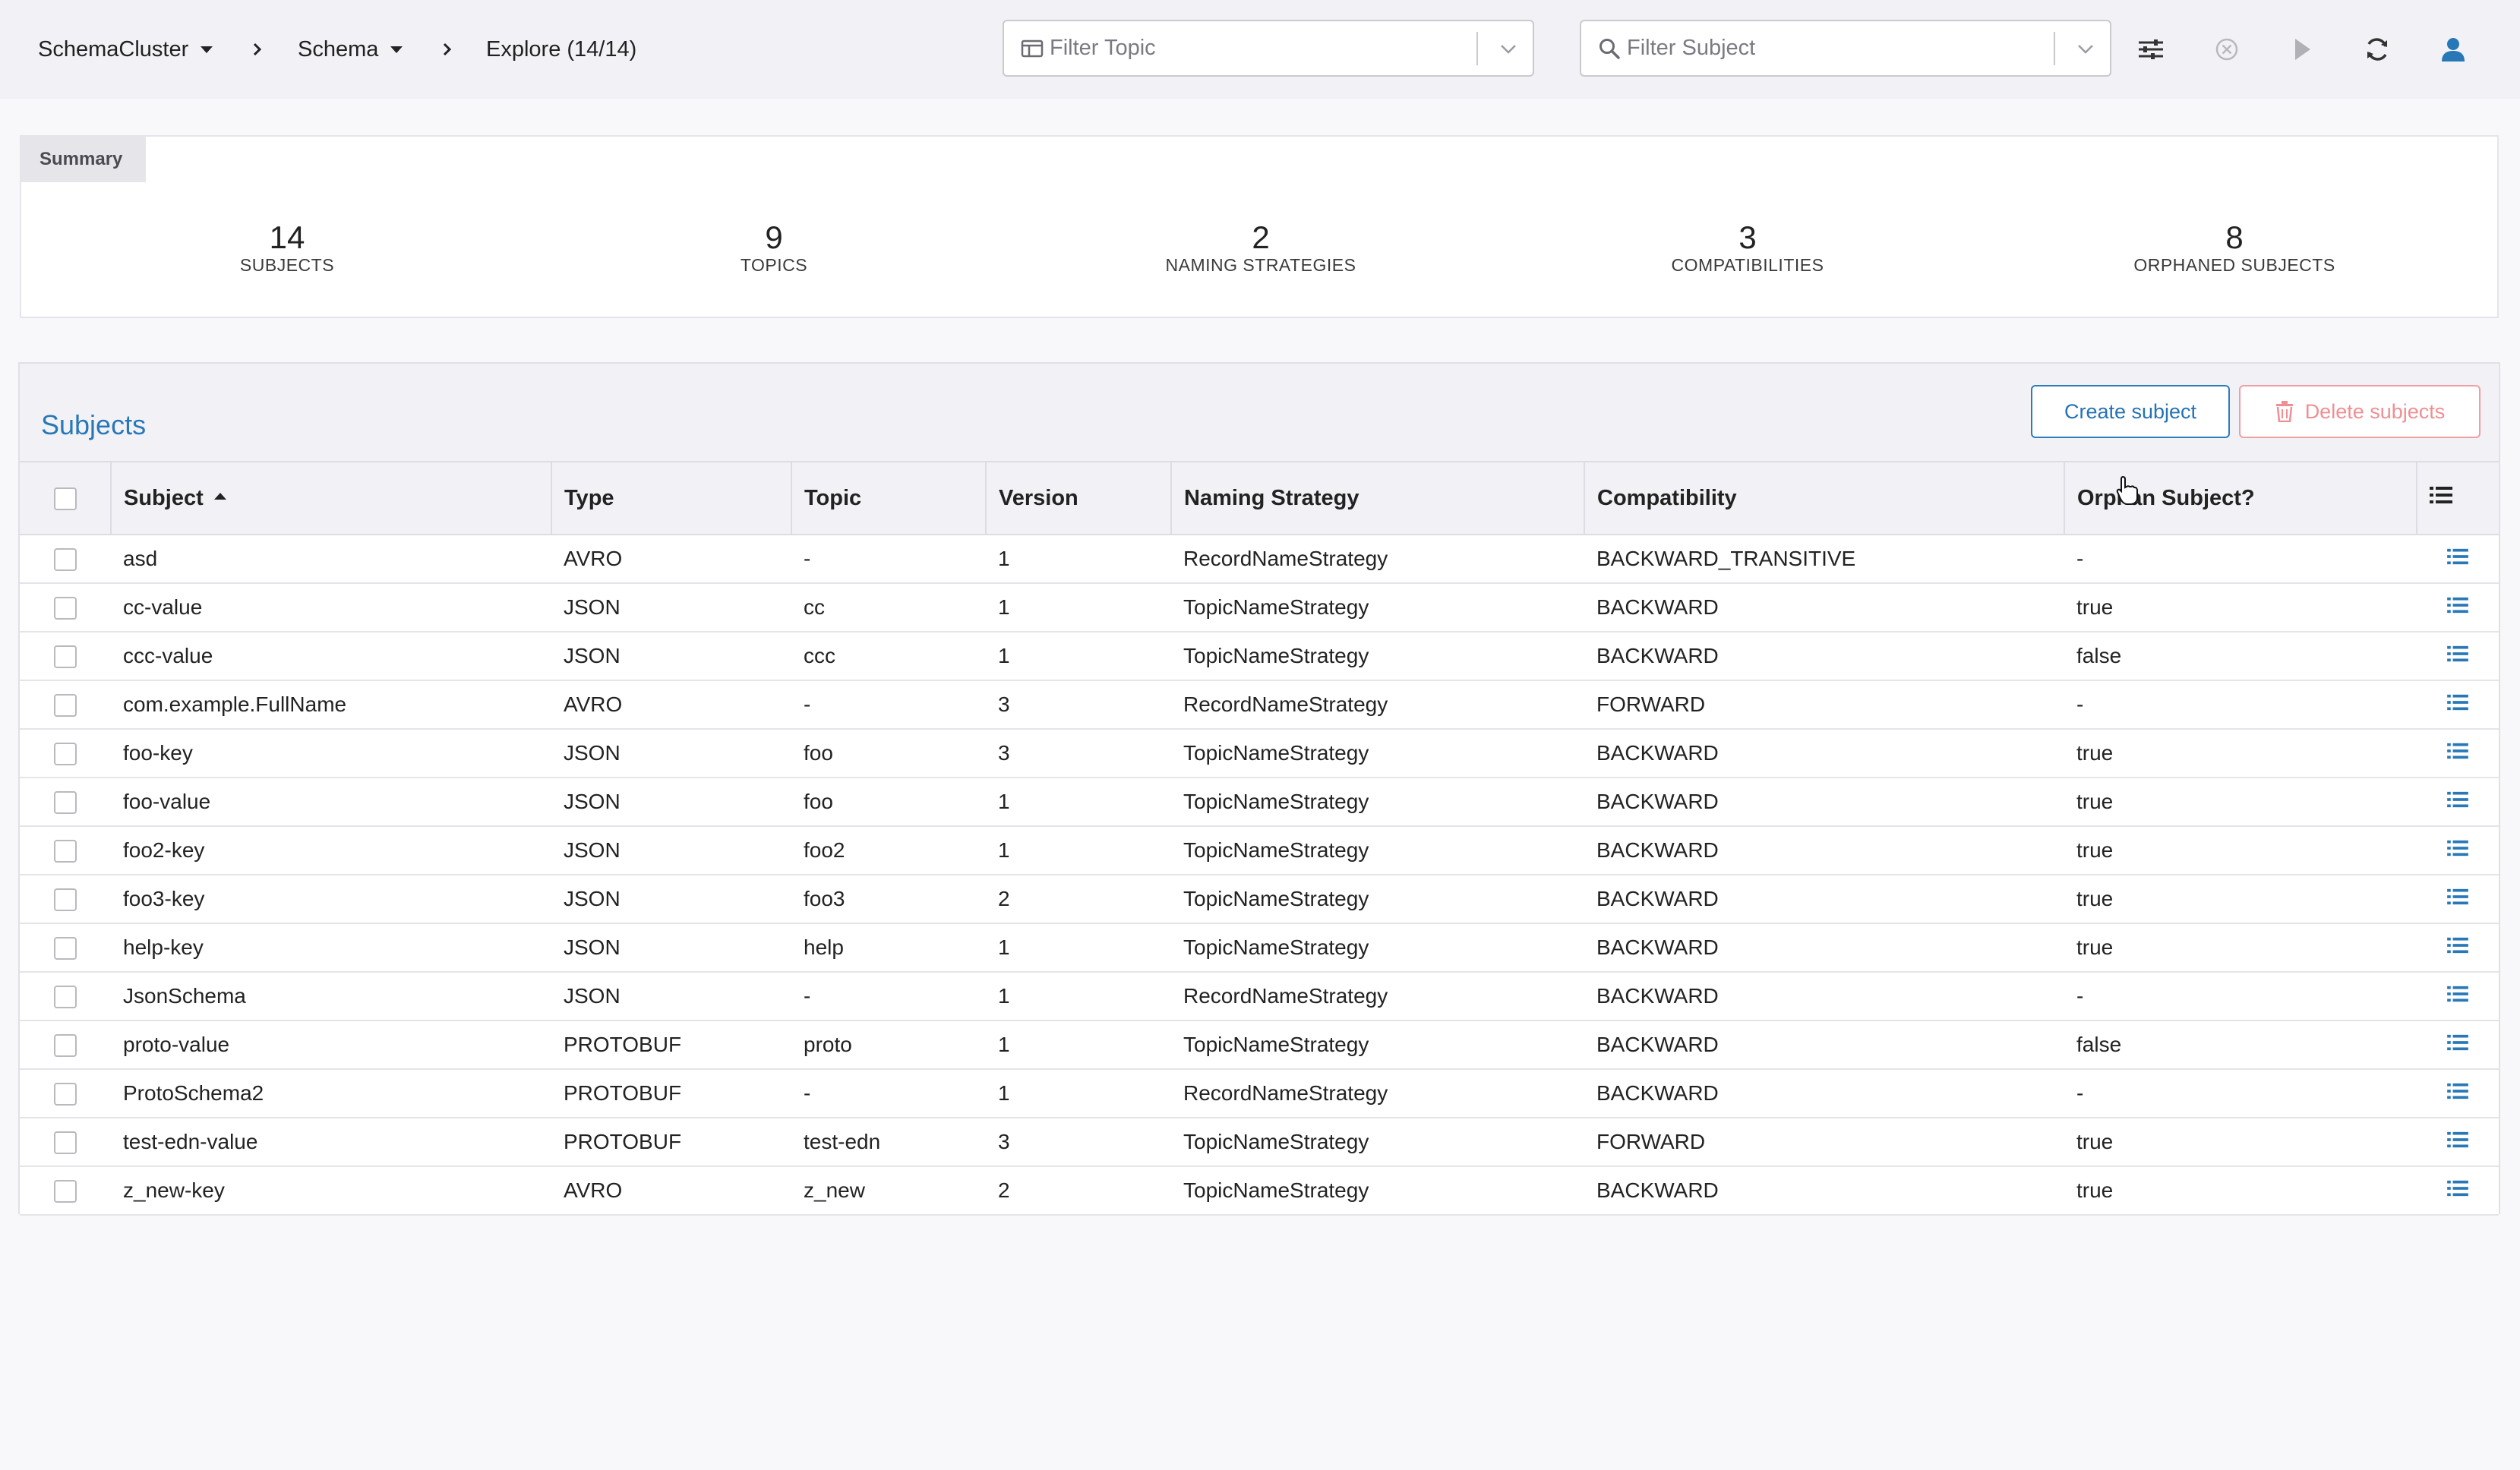 This screenshot has height=1470, width=2520. I want to click on play-icon, so click(2301, 50).